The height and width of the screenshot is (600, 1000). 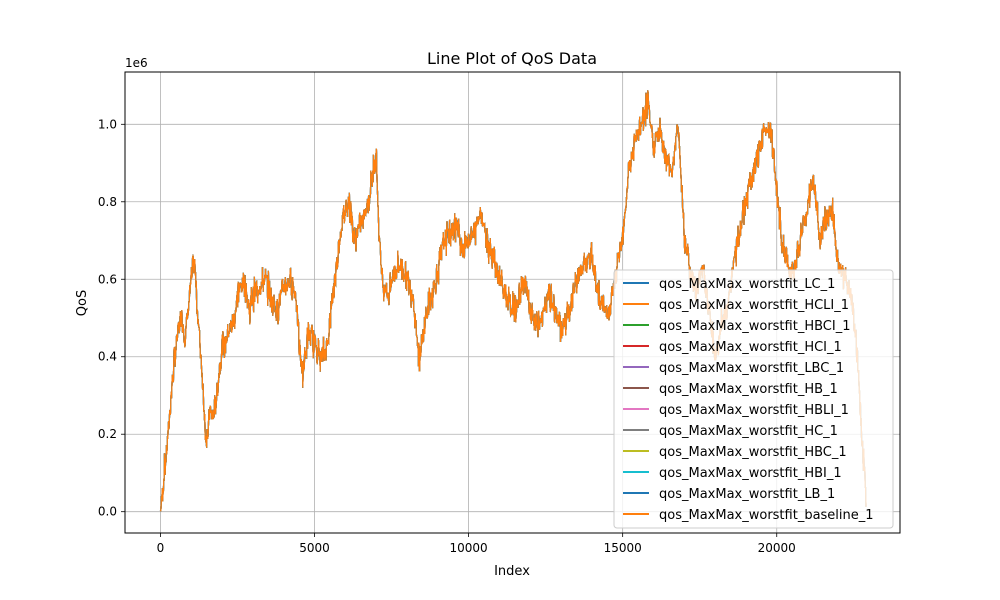 What do you see at coordinates (107, 124) in the screenshot?
I see `y-tick-label: 1.0` at bounding box center [107, 124].